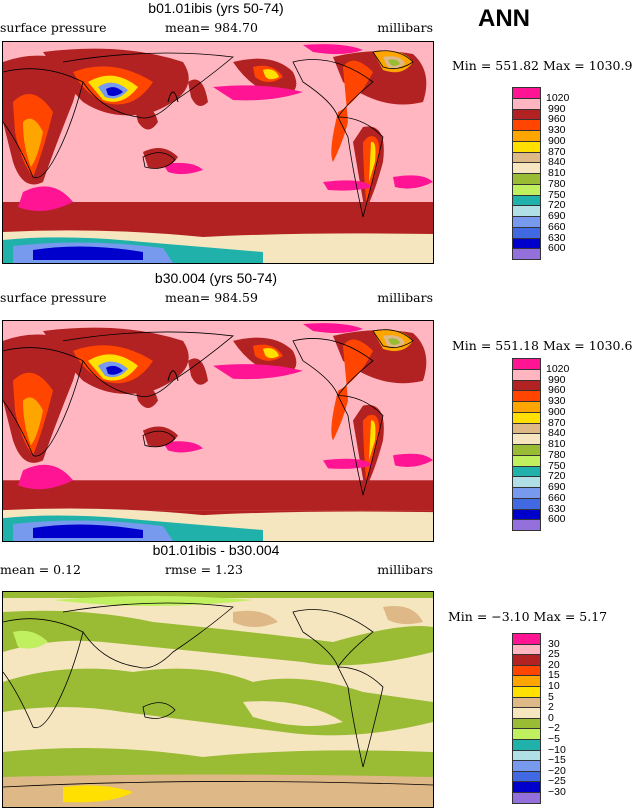 The height and width of the screenshot is (809, 633). What do you see at coordinates (551, 707) in the screenshot?
I see `legend-label: 2` at bounding box center [551, 707].